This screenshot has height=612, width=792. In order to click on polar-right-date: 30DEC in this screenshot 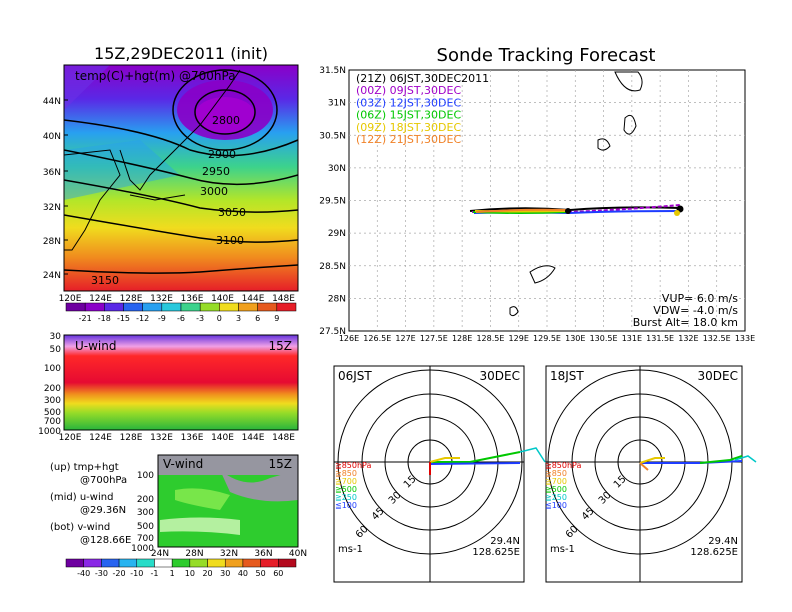, I will do `click(718, 376)`.